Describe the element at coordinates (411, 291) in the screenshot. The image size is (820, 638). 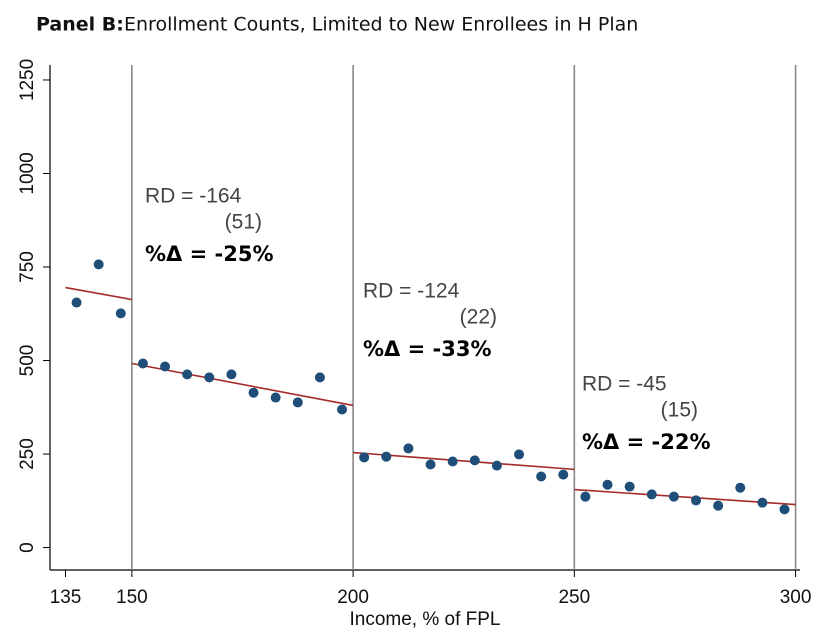
I see `annotation-rd: RD = -124` at that location.